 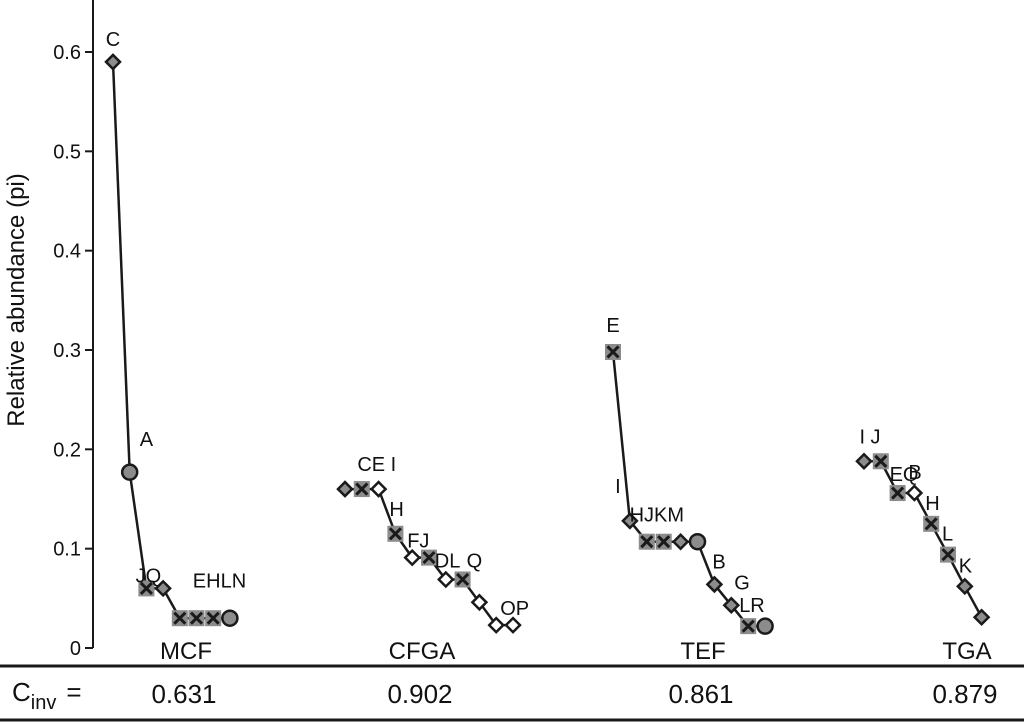 What do you see at coordinates (752, 606) in the screenshot?
I see `point-label: LR` at bounding box center [752, 606].